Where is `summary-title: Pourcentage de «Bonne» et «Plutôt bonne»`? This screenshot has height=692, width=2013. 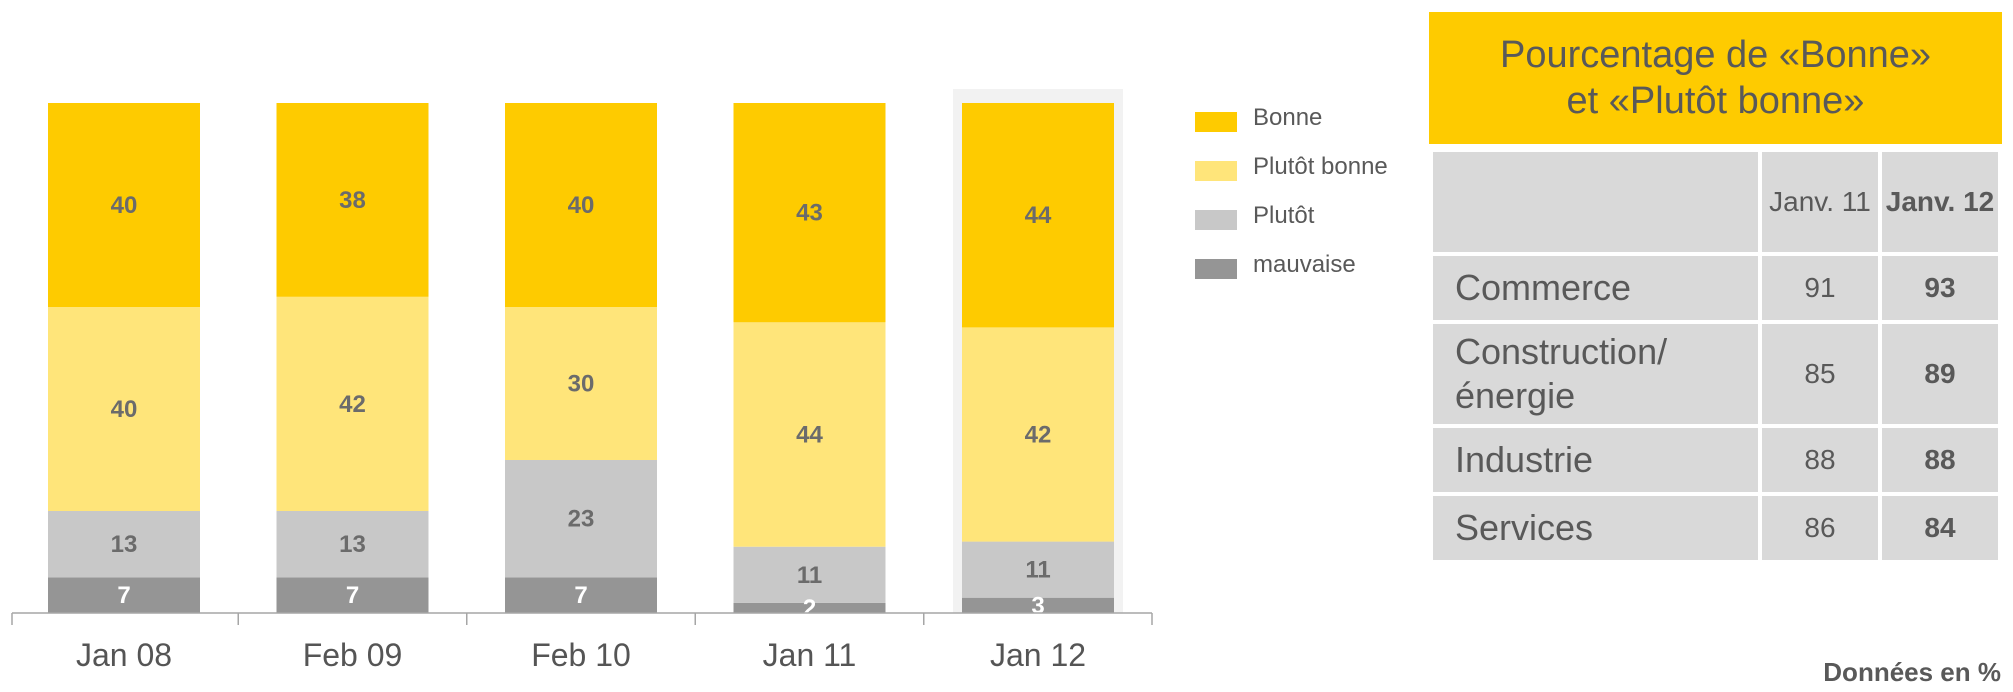
summary-title: Pourcentage de «Bonne» et «Plutôt bonne» is located at coordinates (1715, 78).